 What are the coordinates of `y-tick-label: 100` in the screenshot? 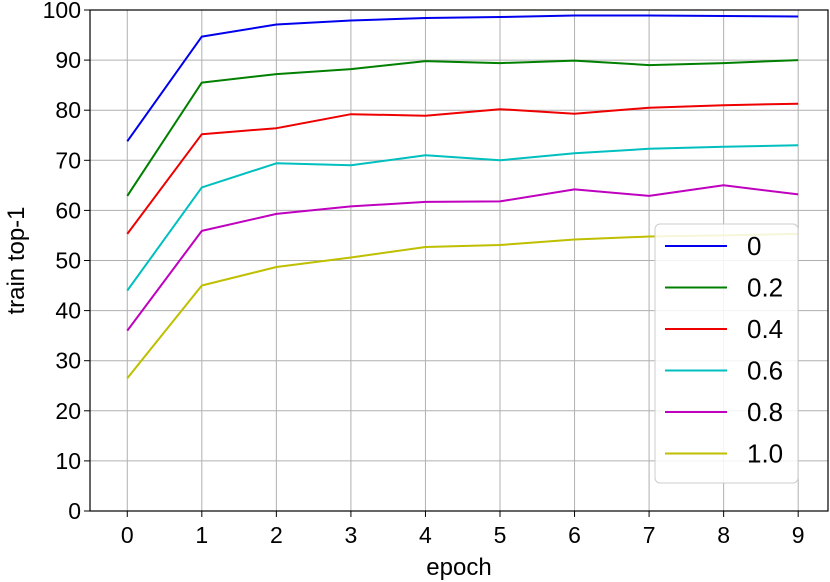 It's located at (62, 11).